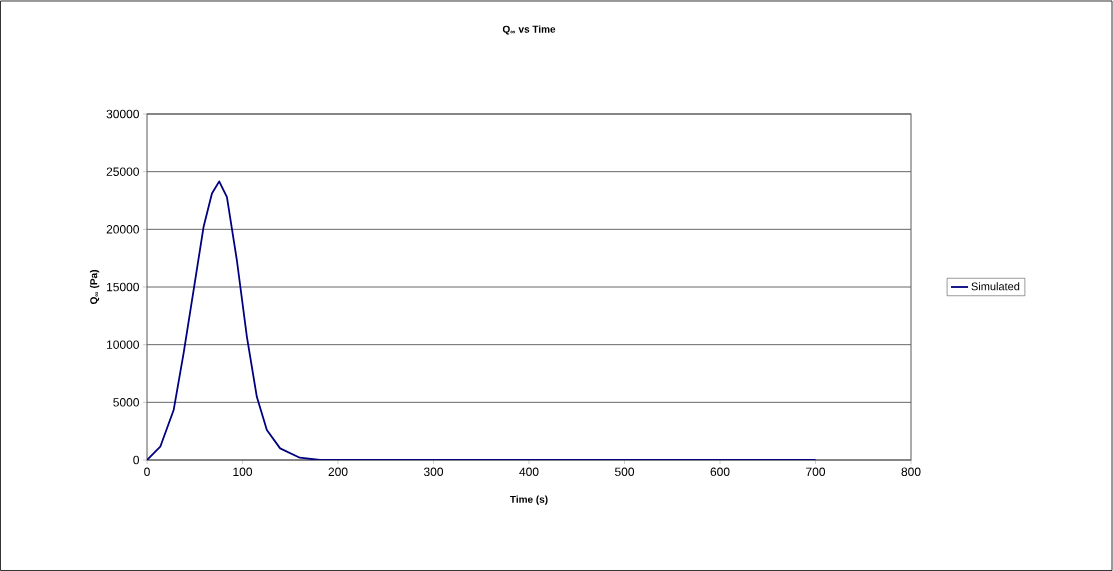  What do you see at coordinates (243, 472) in the screenshot?
I see `x-tick-label: 100` at bounding box center [243, 472].